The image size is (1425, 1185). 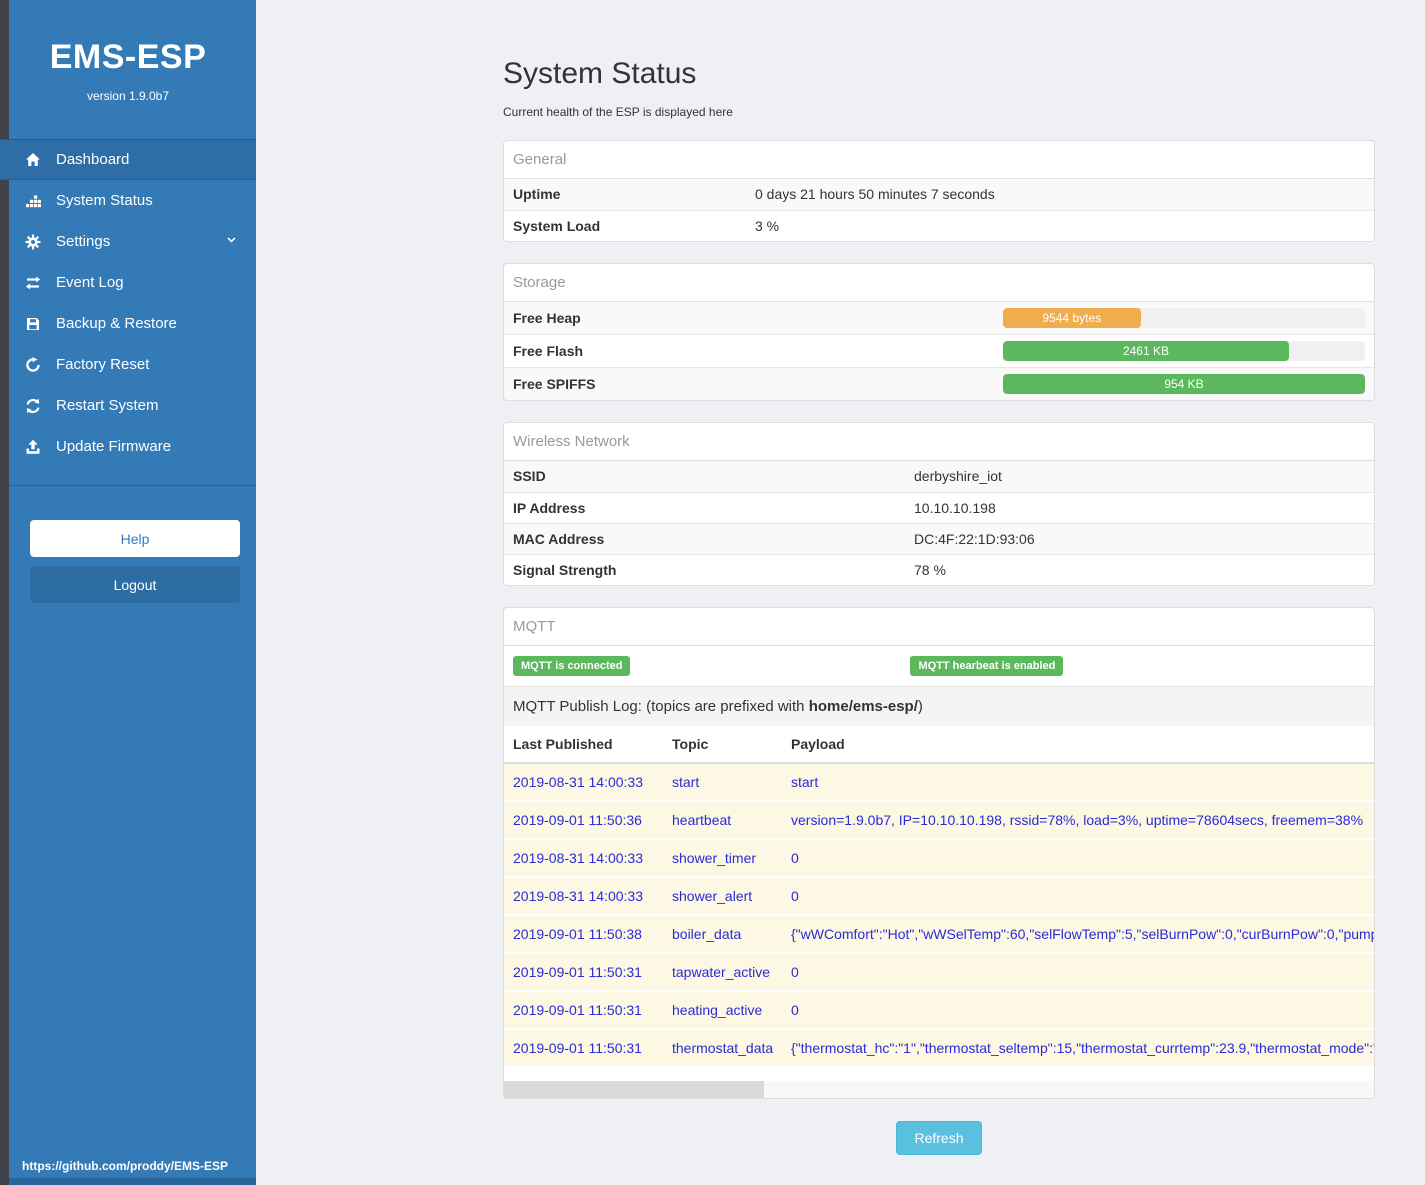 I want to click on mqtt-heartbeat-badge: MQTT hearbeat is enabled, so click(x=987, y=666).